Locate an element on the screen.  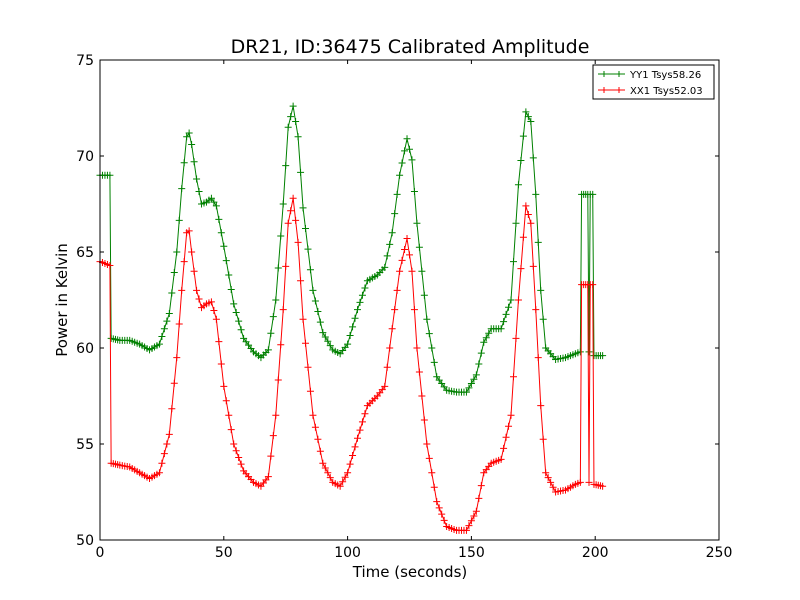
x-tick-label: 50 is located at coordinates (224, 553).